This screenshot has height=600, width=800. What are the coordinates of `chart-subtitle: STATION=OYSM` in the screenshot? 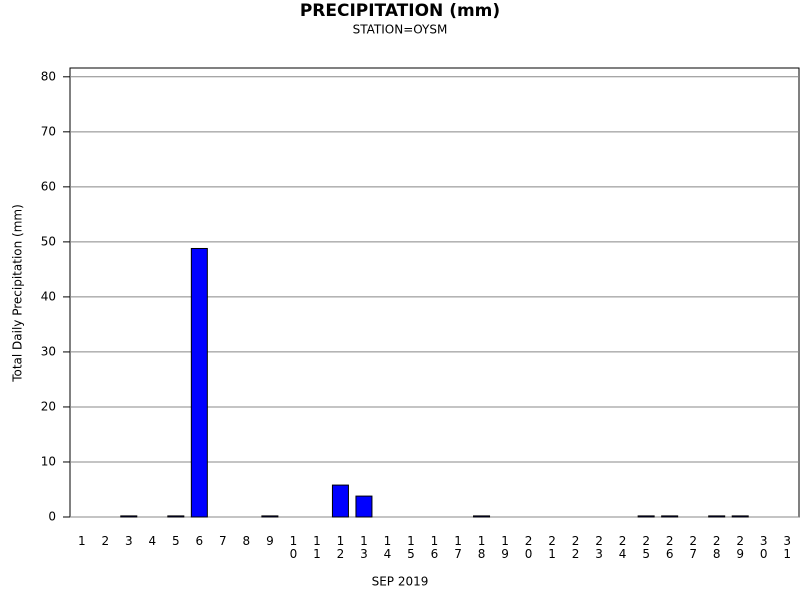 It's located at (400, 30).